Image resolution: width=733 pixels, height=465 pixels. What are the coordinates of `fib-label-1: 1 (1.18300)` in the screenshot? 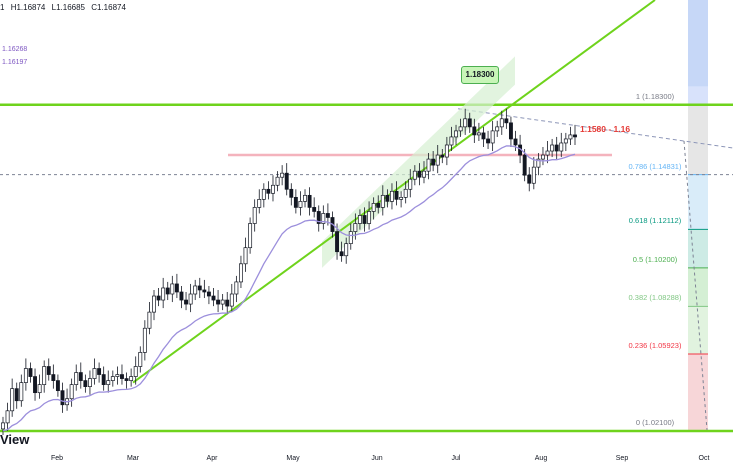 It's located at (655, 96).